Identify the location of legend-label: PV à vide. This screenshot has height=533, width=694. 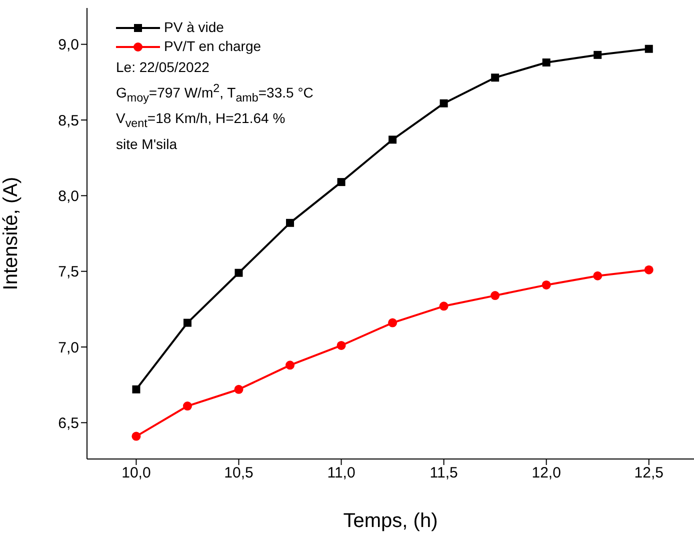
(194, 27).